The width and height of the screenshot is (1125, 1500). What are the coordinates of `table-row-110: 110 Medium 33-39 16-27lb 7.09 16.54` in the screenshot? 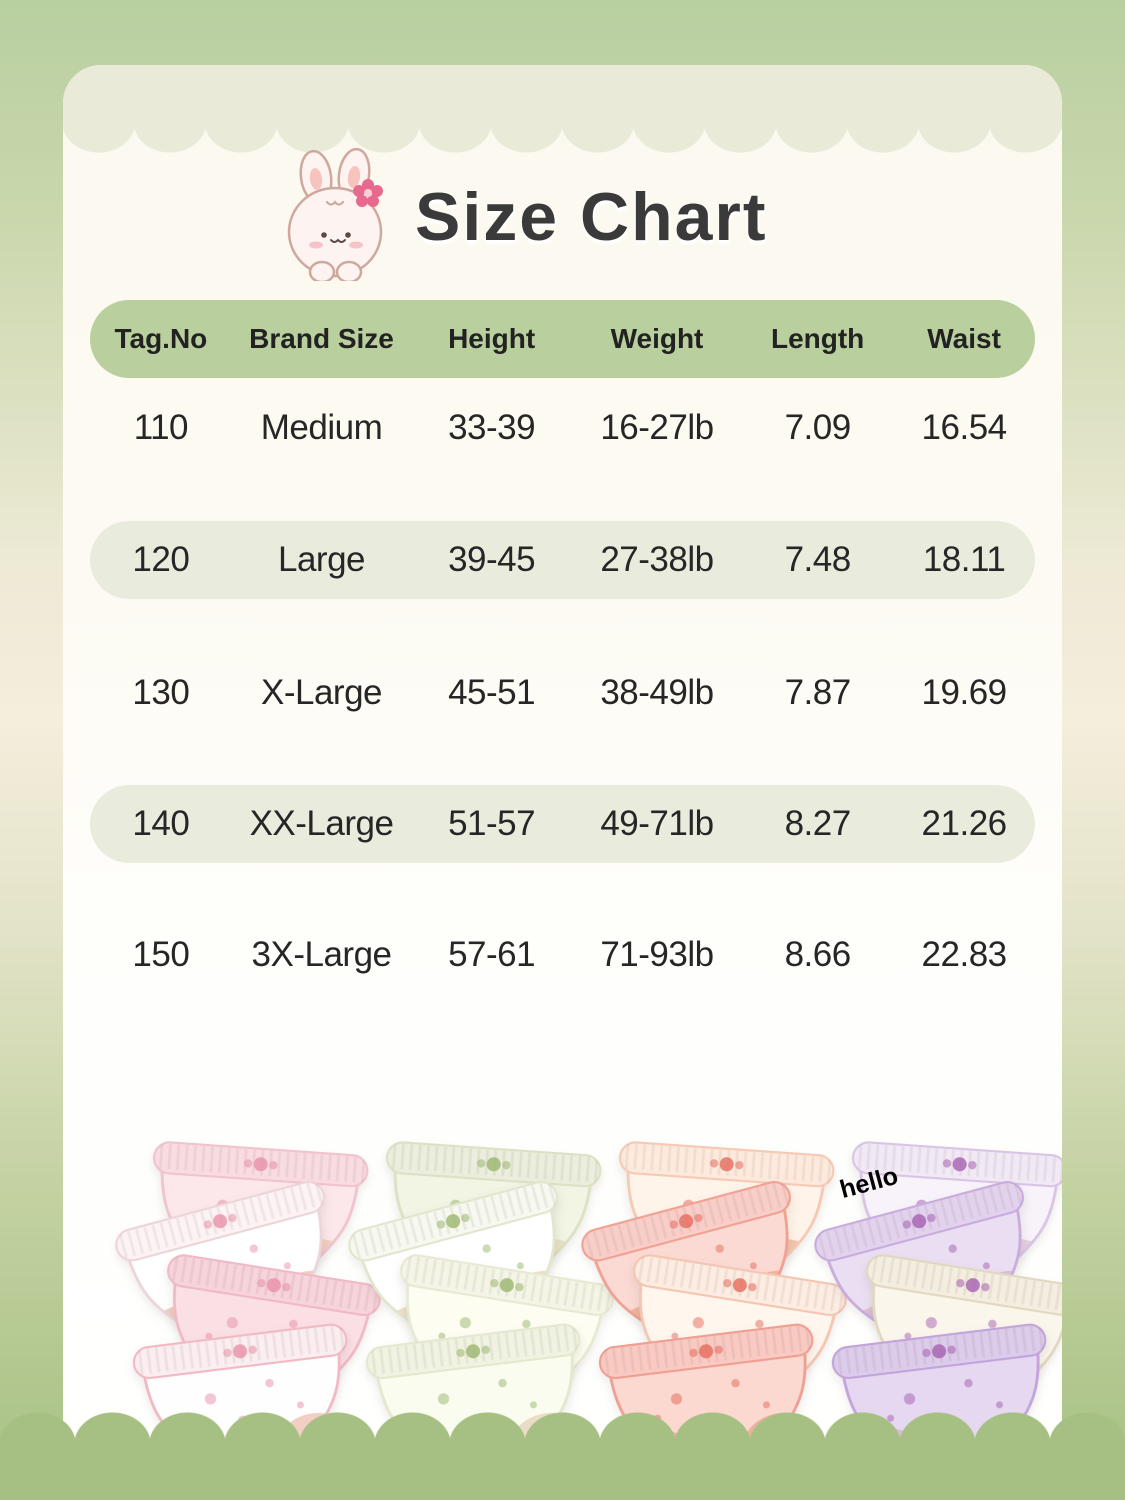 It's located at (562, 428).